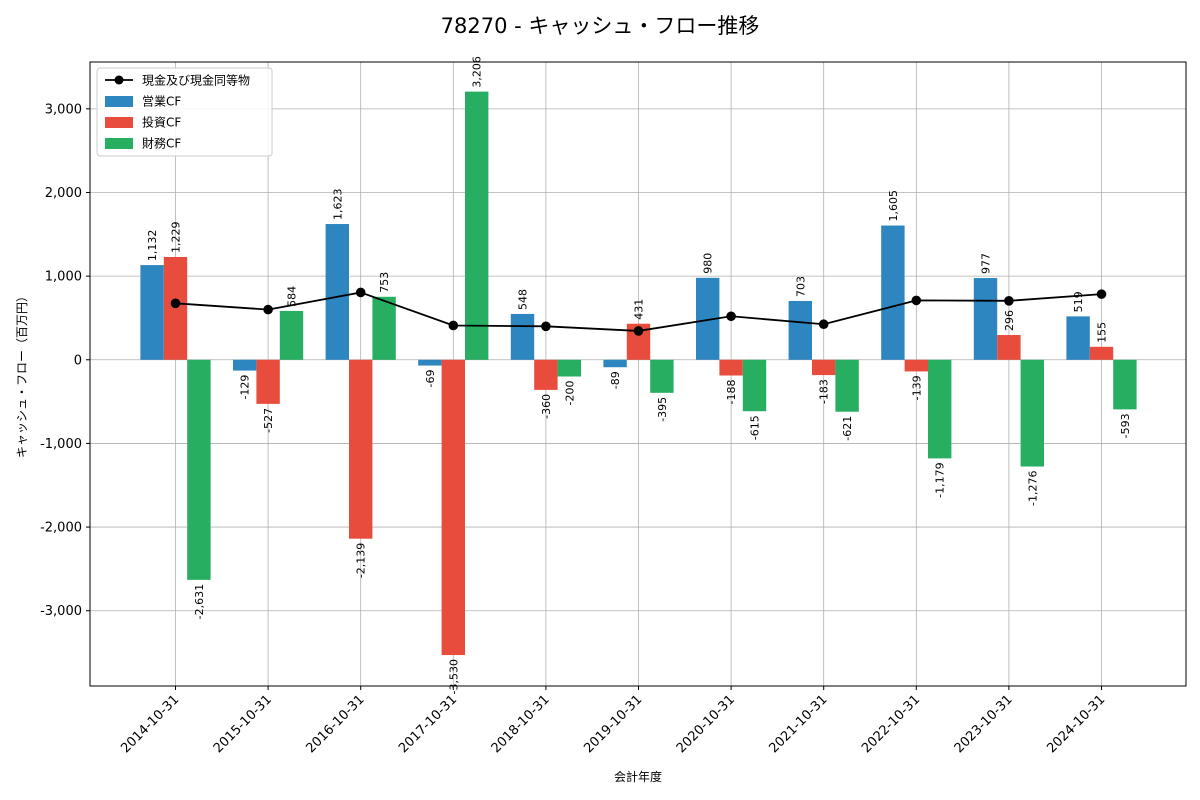 The height and width of the screenshot is (800, 1200). I want to click on x-tick-label: 2023-10-31, so click(984, 724).